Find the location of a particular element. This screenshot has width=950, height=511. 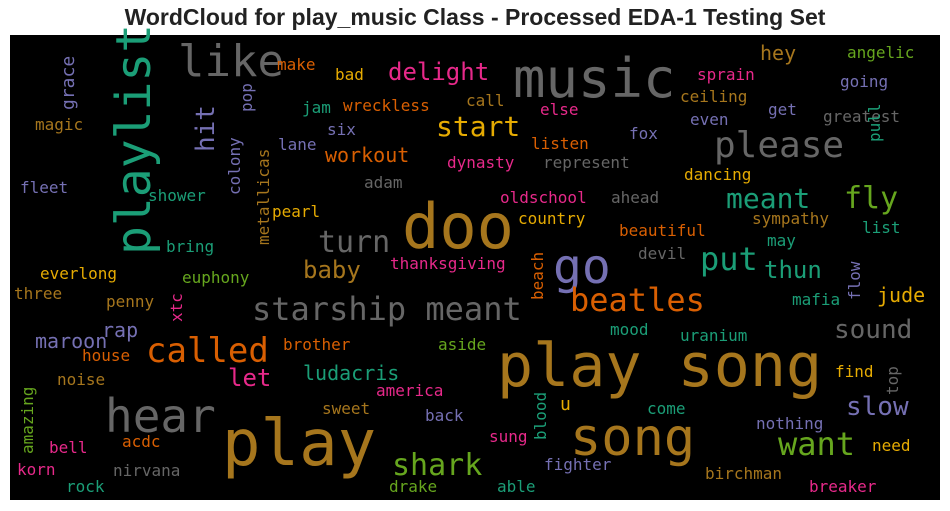

word-beach: beach is located at coordinates (537, 276).